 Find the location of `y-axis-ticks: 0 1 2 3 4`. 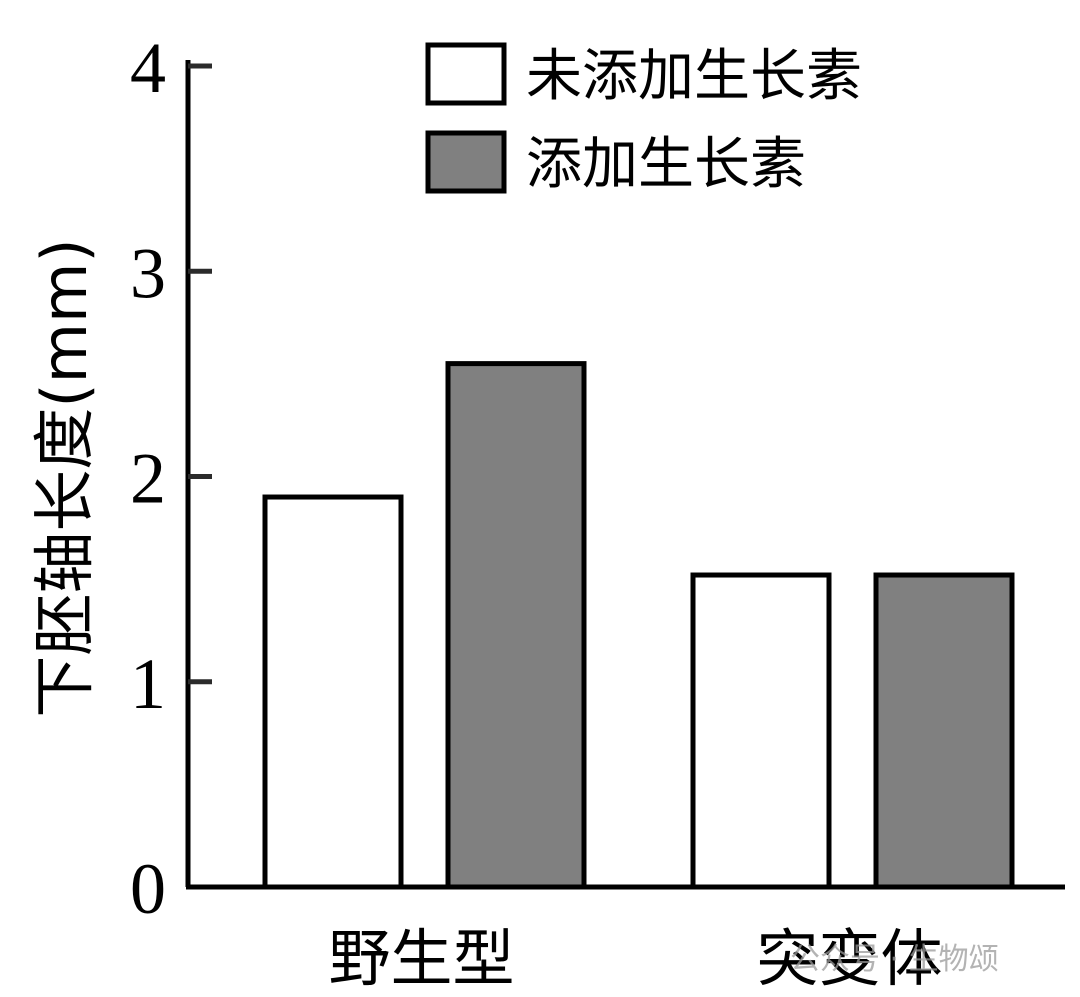

y-axis-ticks: 0 1 2 3 4 is located at coordinates (171, 478).